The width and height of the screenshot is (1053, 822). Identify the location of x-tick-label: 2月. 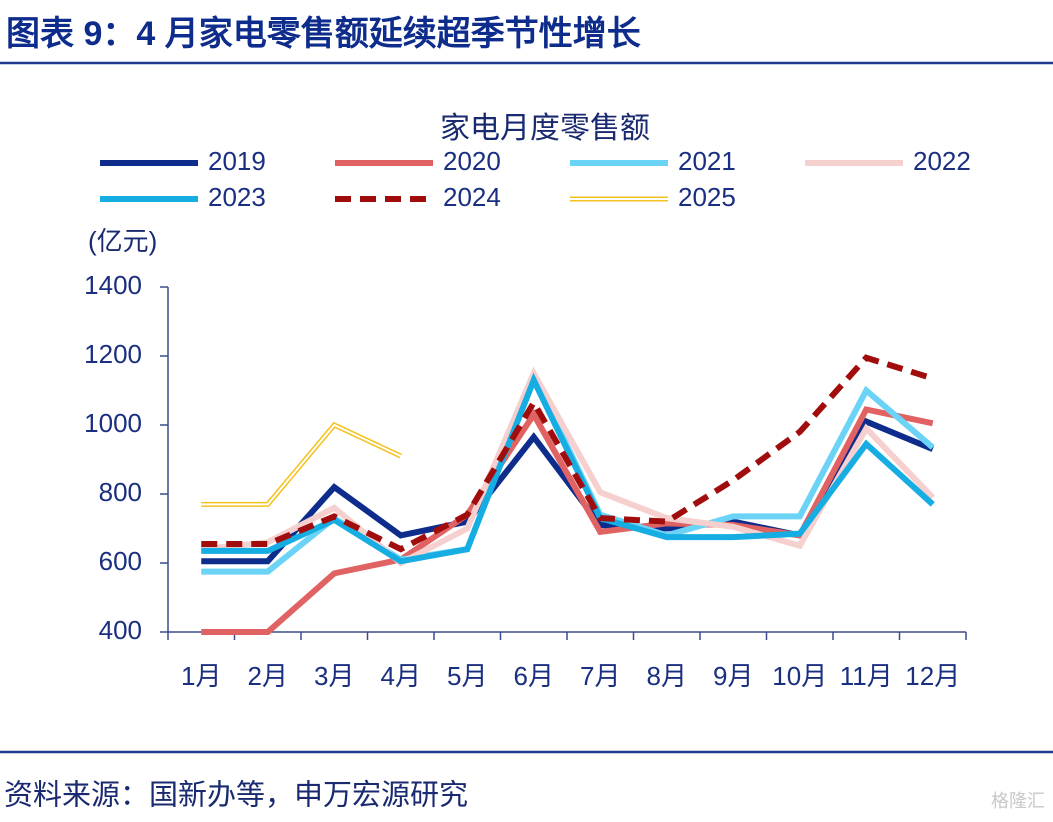
(268, 676).